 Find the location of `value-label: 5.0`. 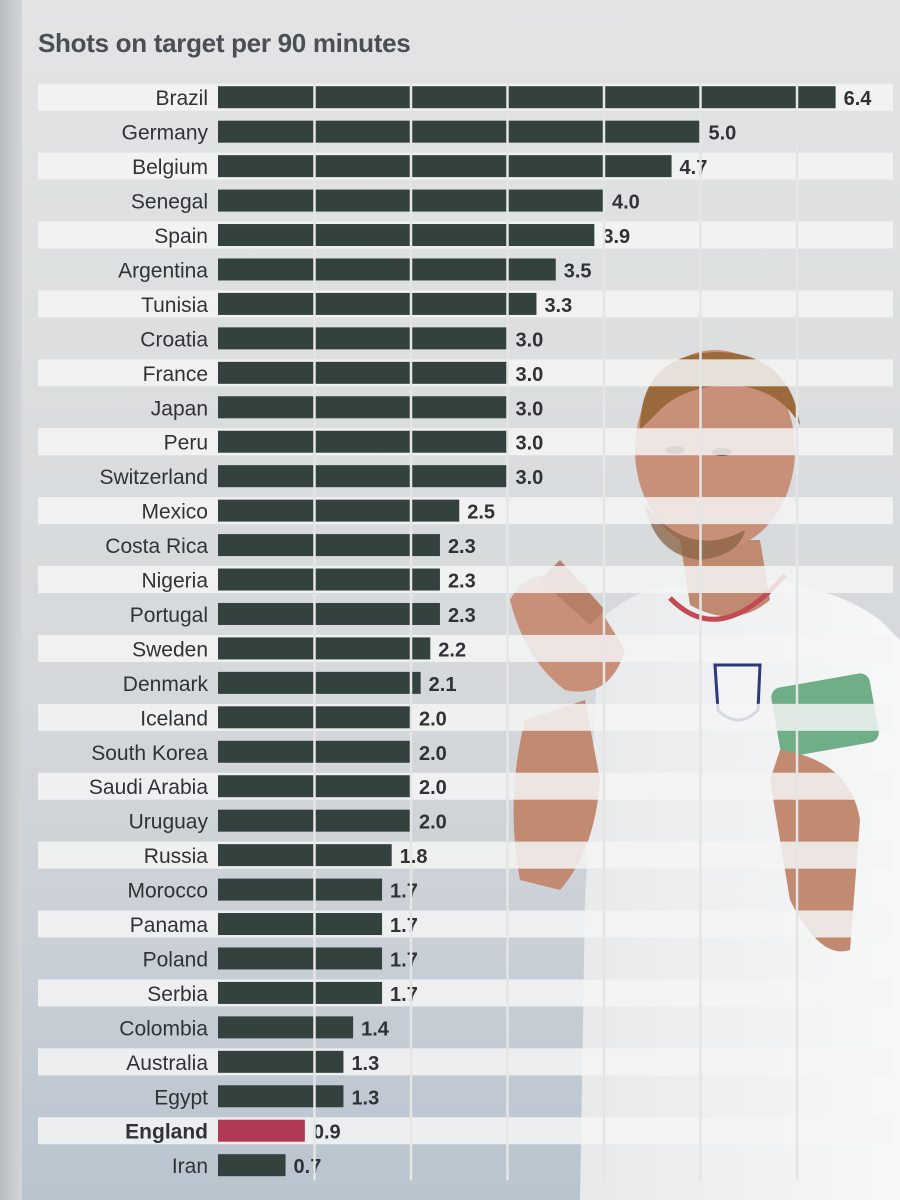

value-label: 5.0 is located at coordinates (723, 134).